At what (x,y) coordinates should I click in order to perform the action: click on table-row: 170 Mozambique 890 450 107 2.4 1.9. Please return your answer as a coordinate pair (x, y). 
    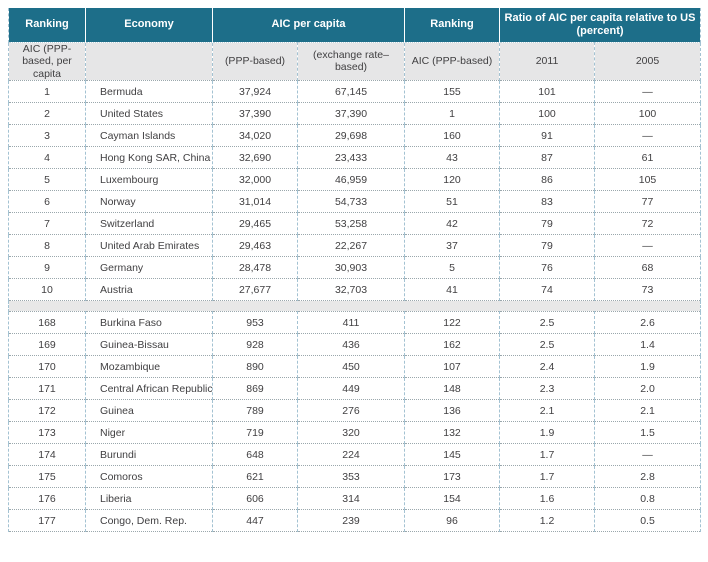
    Looking at the image, I should click on (354, 367).